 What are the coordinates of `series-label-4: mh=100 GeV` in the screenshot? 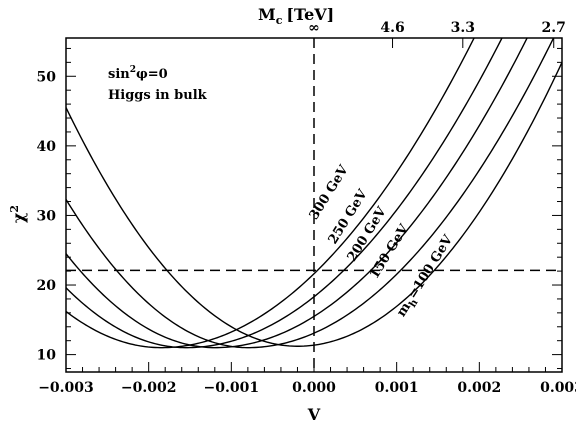 It's located at (426, 276).